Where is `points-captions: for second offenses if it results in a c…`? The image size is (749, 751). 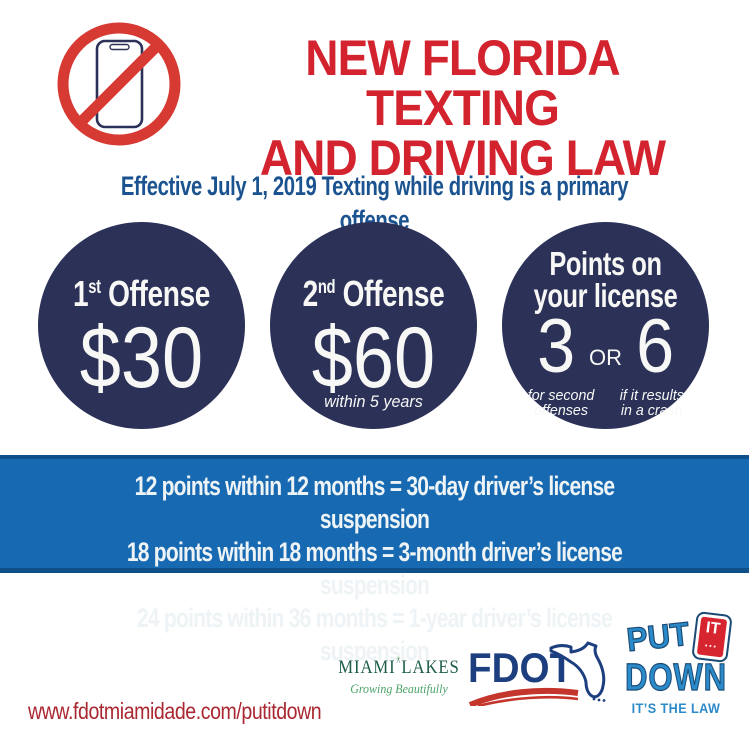
points-captions: for second offenses if it results in a c… is located at coordinates (605, 403).